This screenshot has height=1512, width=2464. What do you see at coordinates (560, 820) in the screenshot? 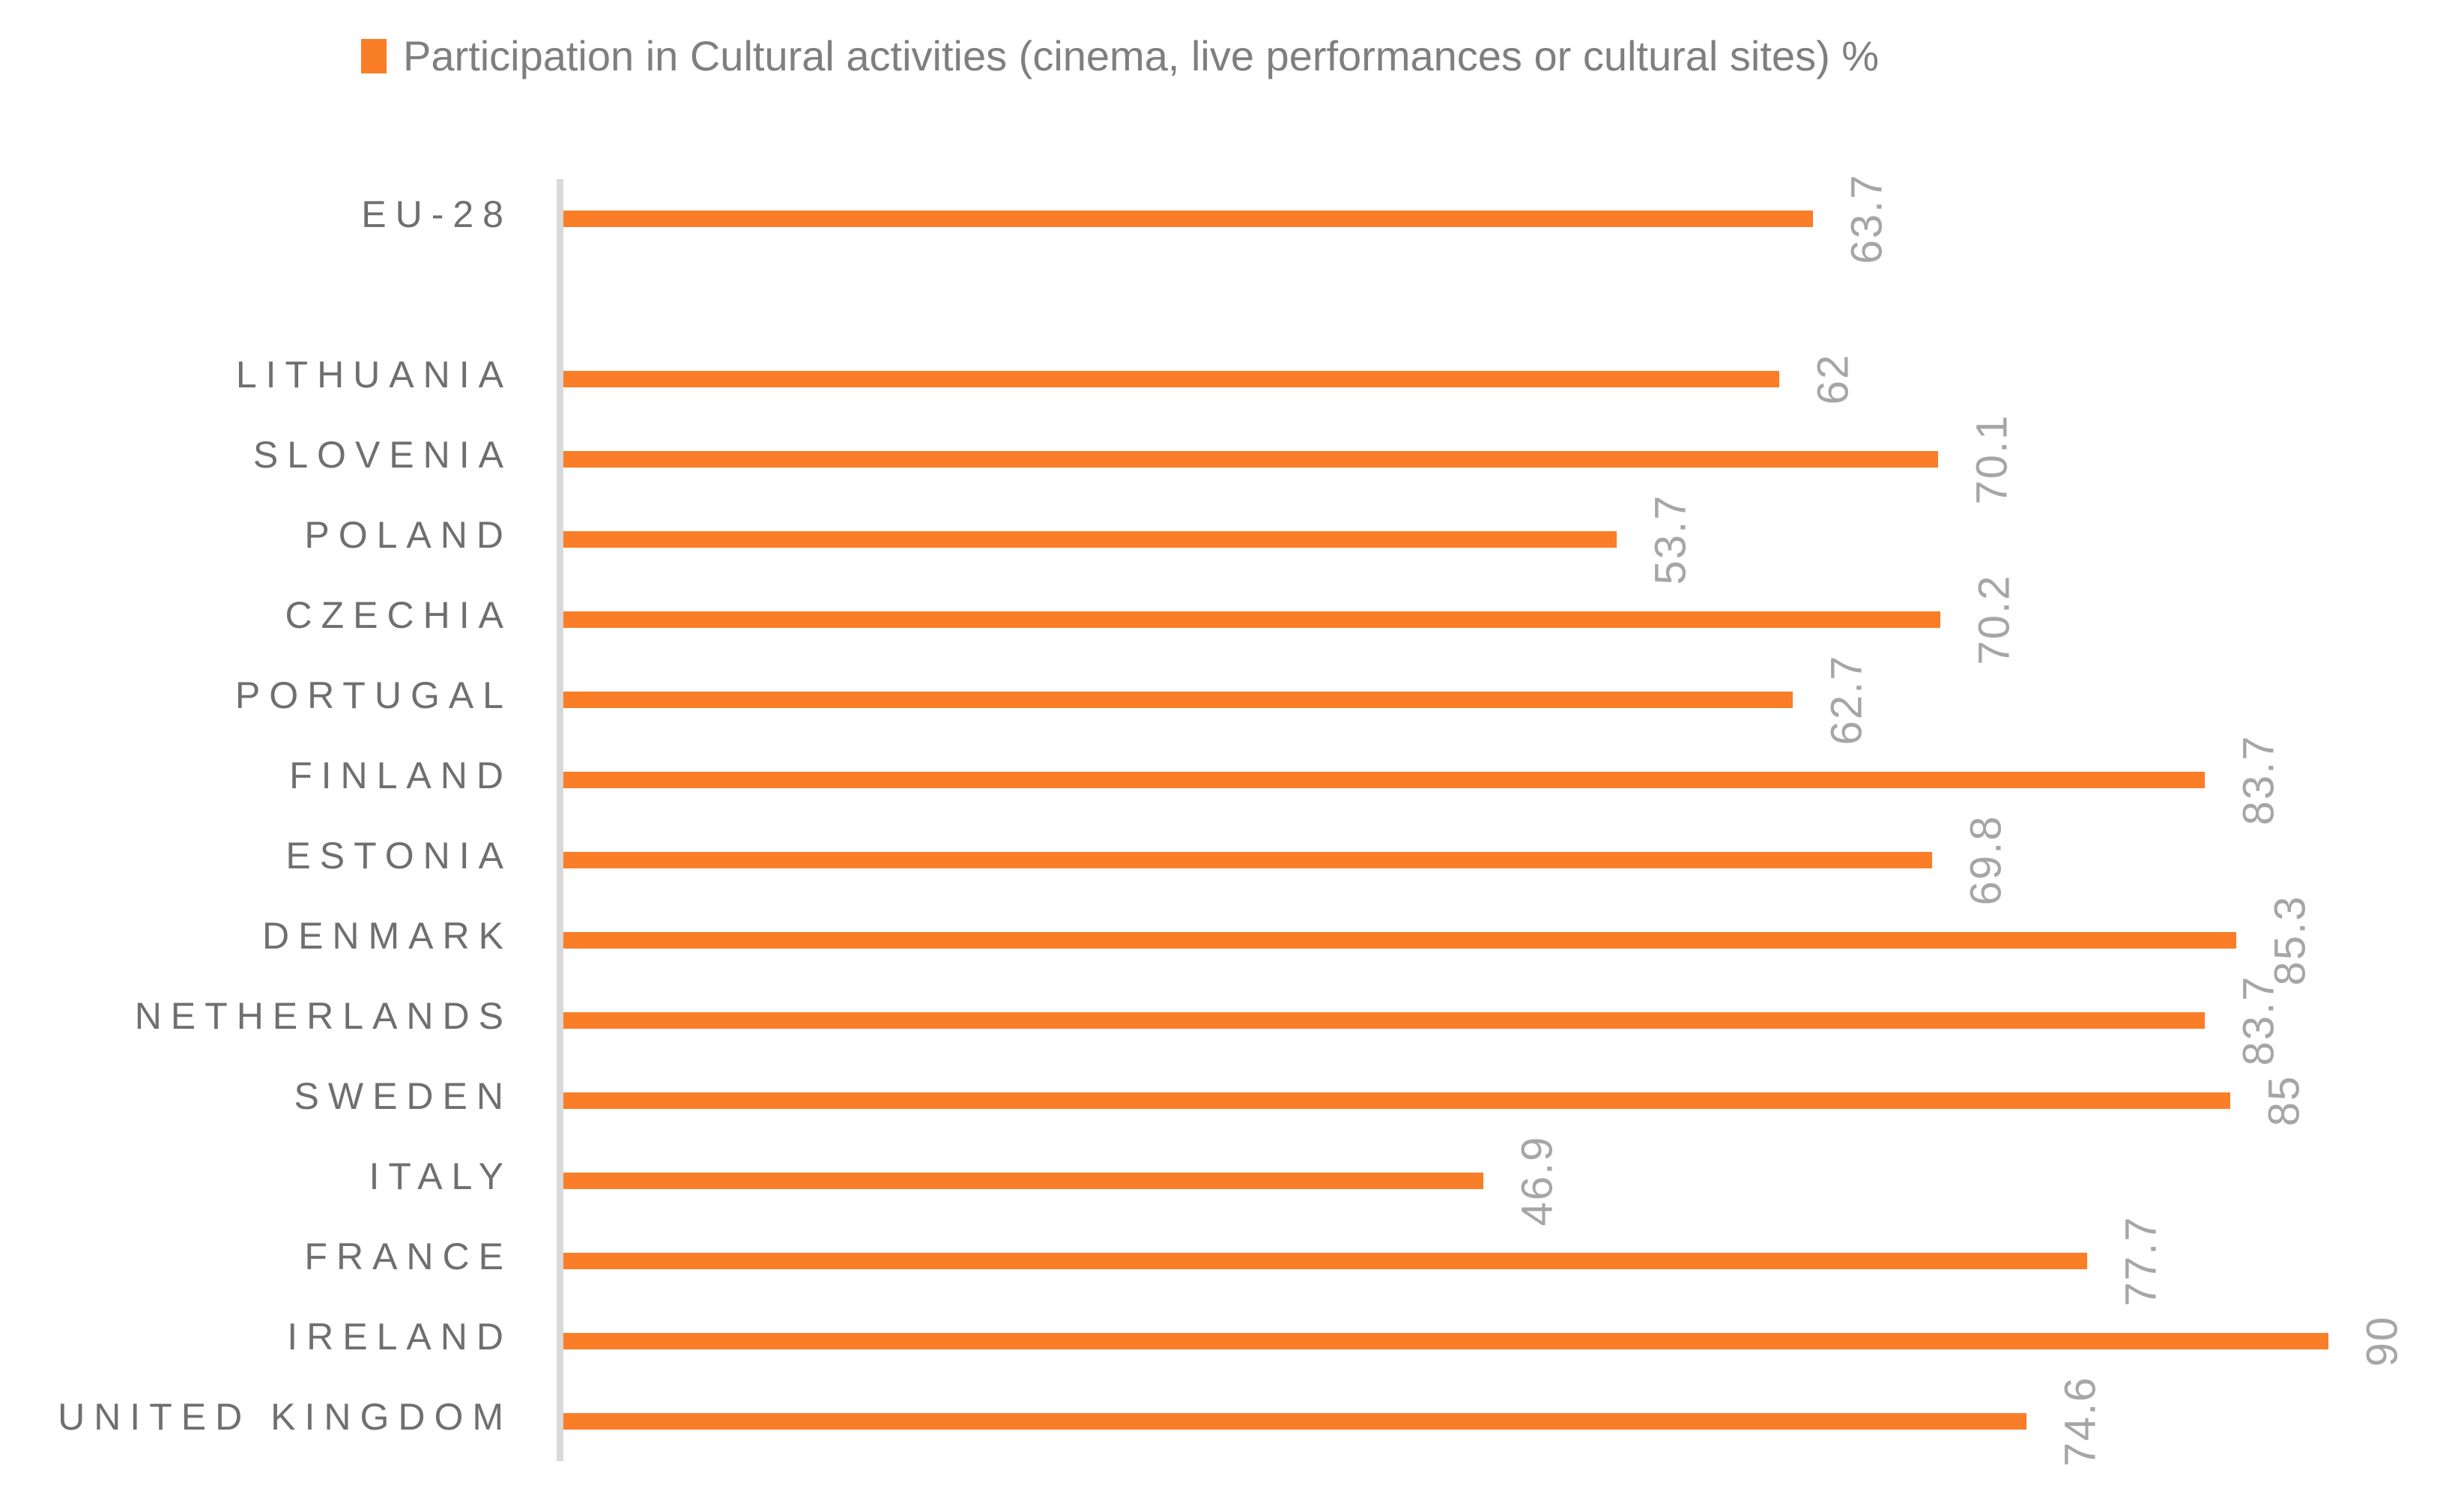
I see `category-axis-line` at bounding box center [560, 820].